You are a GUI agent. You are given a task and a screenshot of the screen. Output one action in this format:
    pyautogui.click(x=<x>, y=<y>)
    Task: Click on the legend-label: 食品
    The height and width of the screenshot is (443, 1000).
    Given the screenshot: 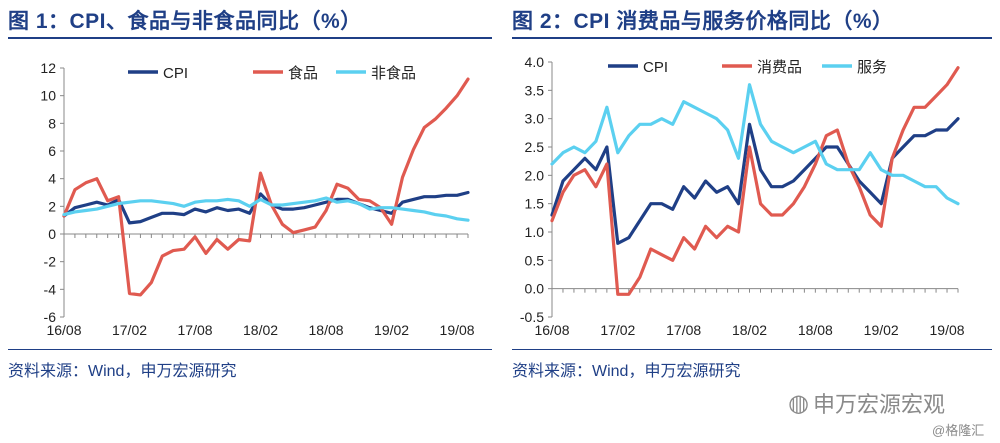 What is the action you would take?
    pyautogui.click(x=303, y=73)
    